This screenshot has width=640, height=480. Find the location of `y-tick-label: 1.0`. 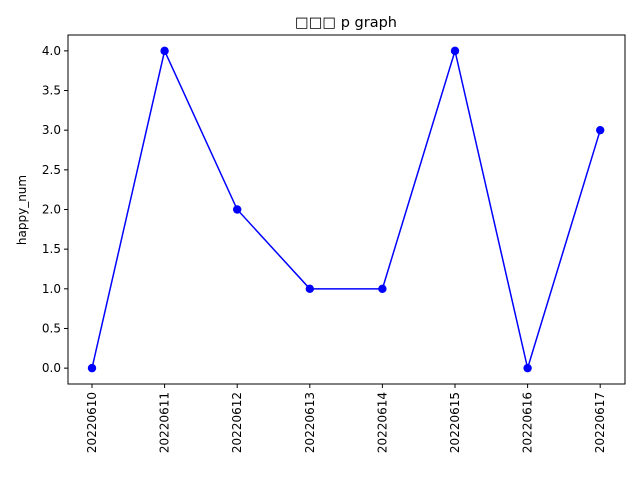

y-tick-label: 1.0 is located at coordinates (51, 289).